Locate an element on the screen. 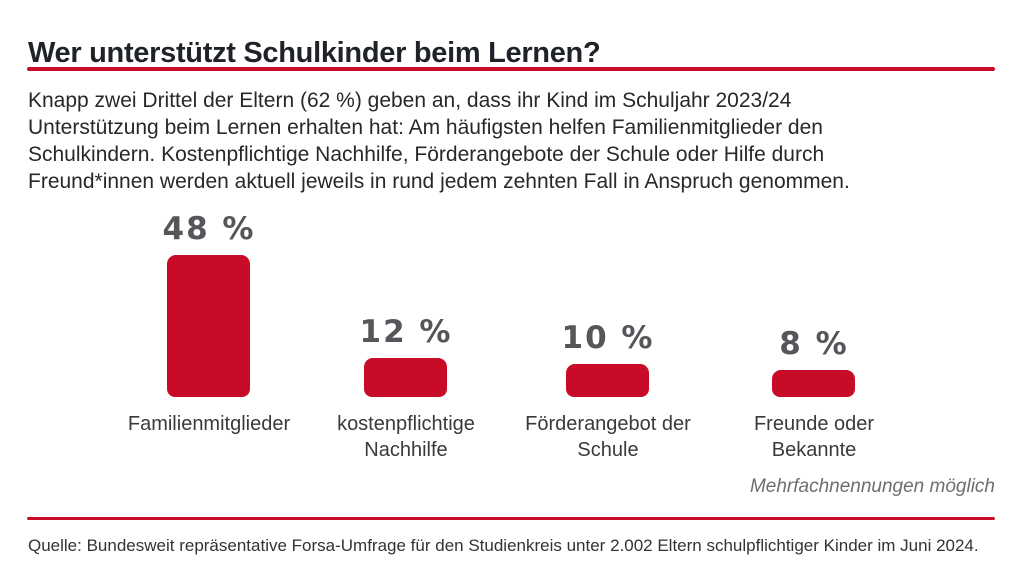  bar-category-label-line: kostenpflichtige is located at coordinates (406, 424).